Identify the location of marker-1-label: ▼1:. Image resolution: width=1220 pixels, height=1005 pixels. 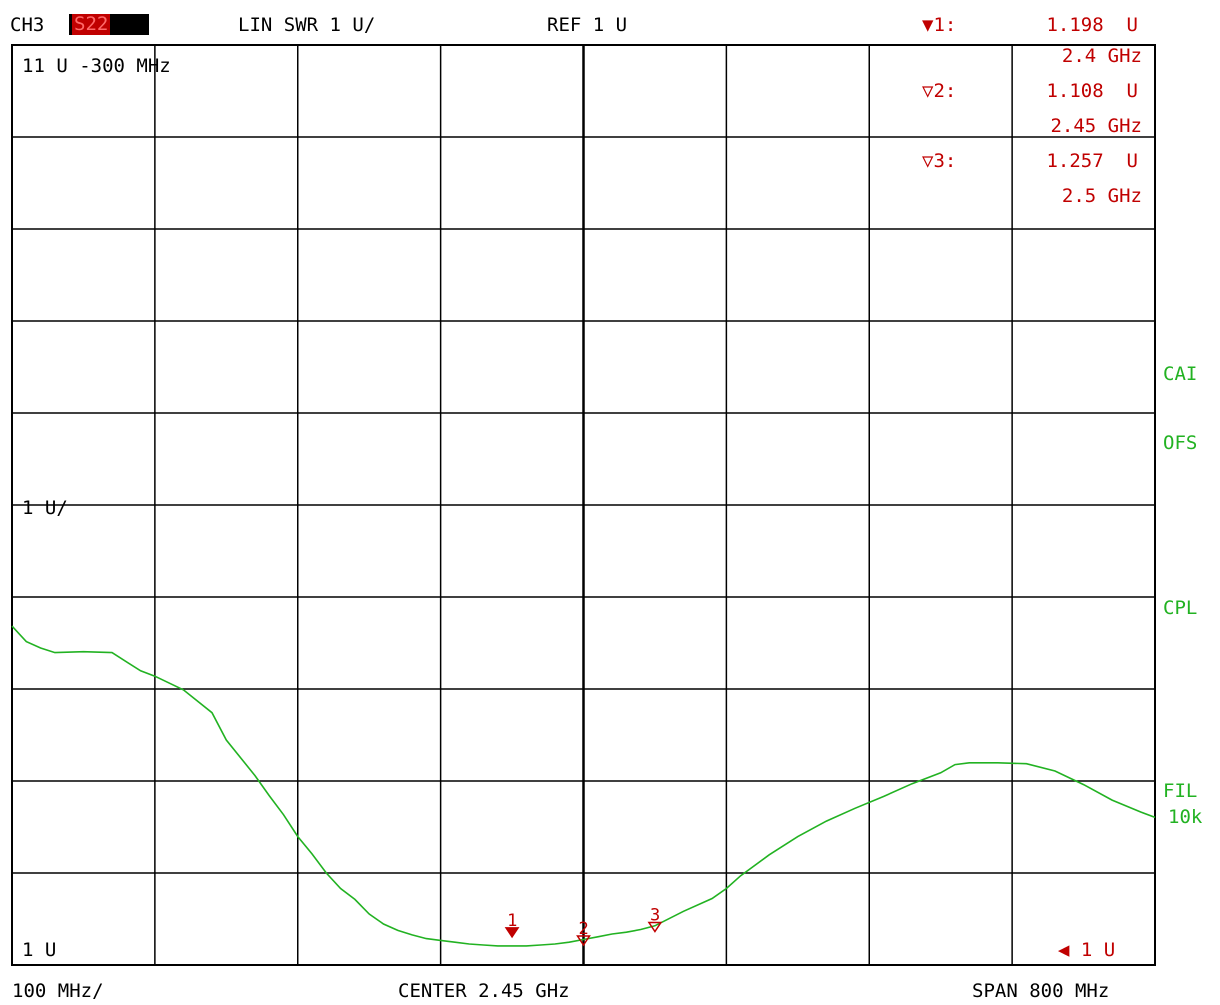
(939, 25).